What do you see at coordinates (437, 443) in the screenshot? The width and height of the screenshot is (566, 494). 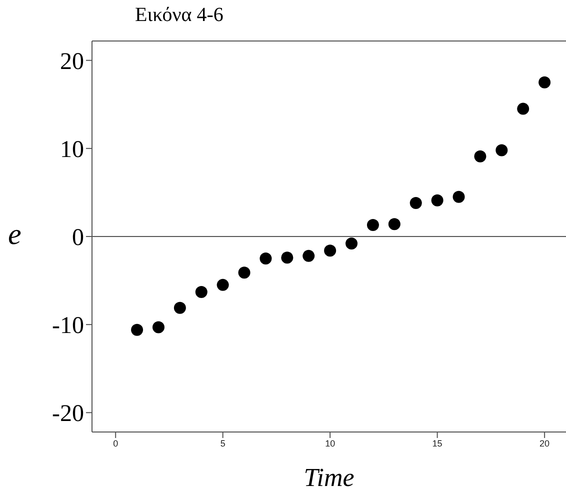 I see `x-tick-label: 15` at bounding box center [437, 443].